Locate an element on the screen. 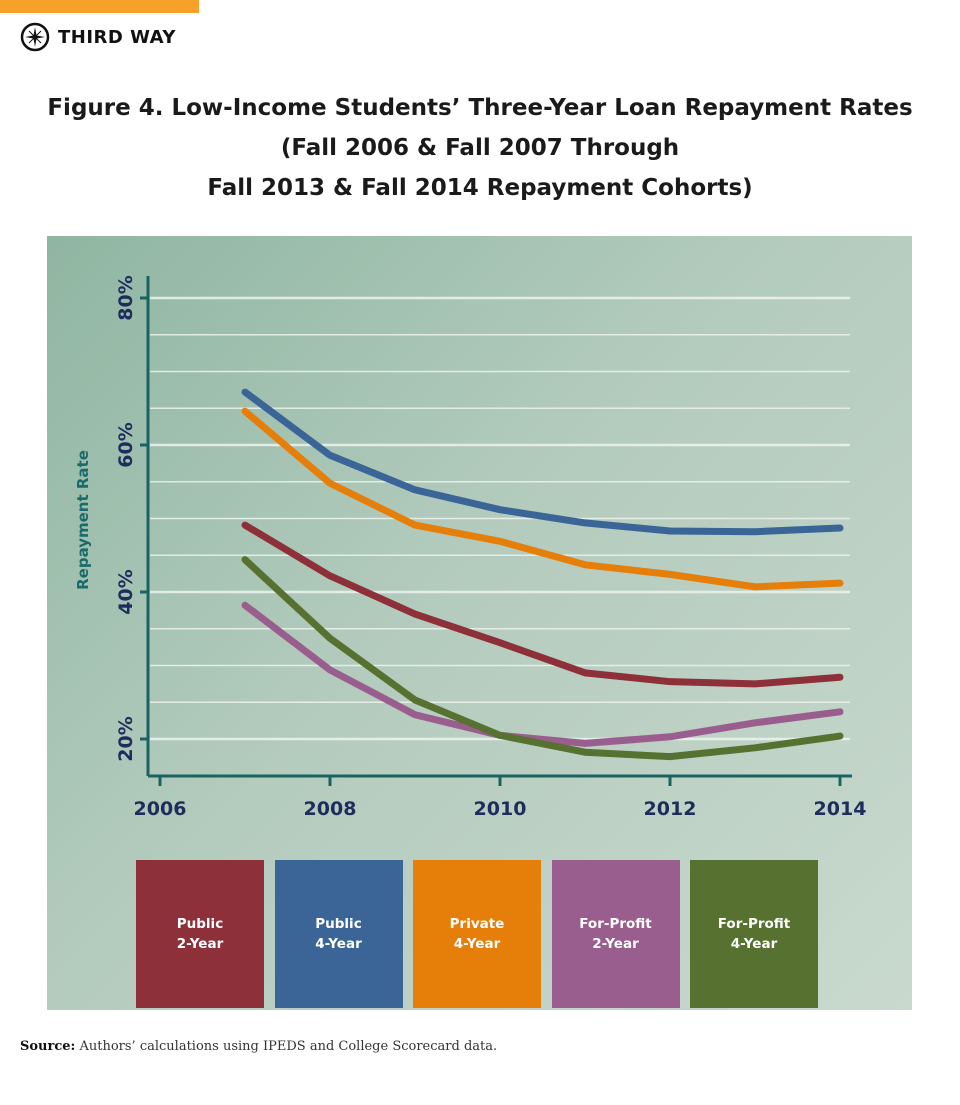  legend-item: For-Profit 4-Year is located at coordinates (754, 934).